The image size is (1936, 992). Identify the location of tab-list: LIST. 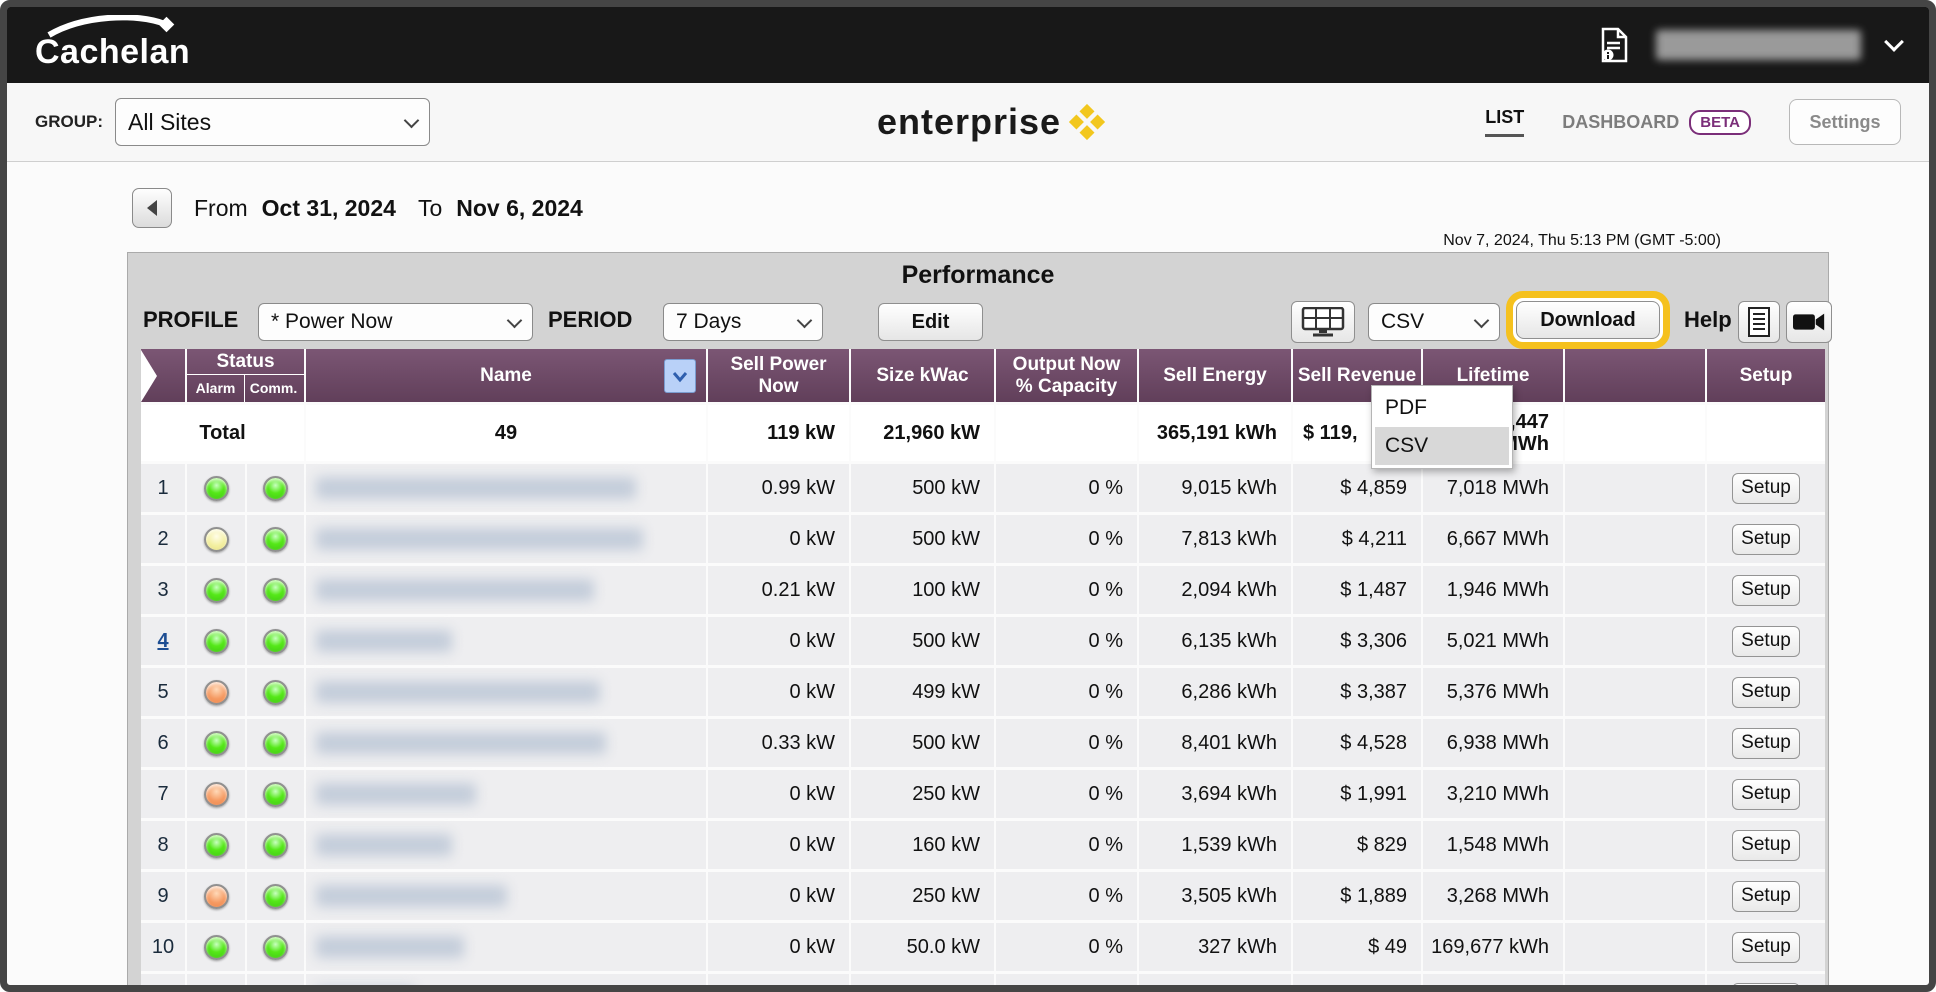
(1505, 122).